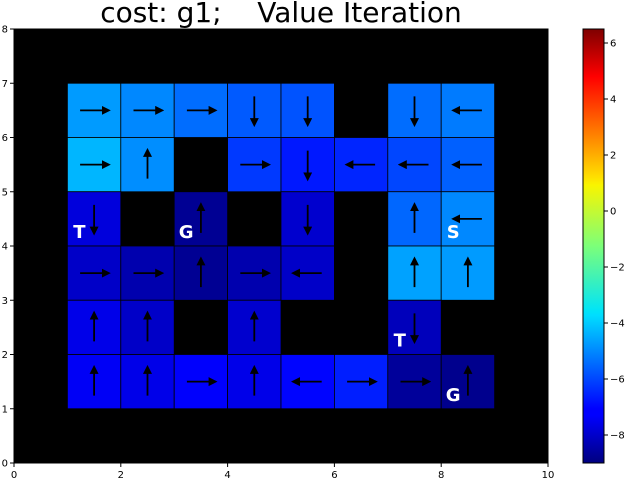 The height and width of the screenshot is (480, 626). What do you see at coordinates (613, 100) in the screenshot?
I see `colorbar-tick-label: 4` at bounding box center [613, 100].